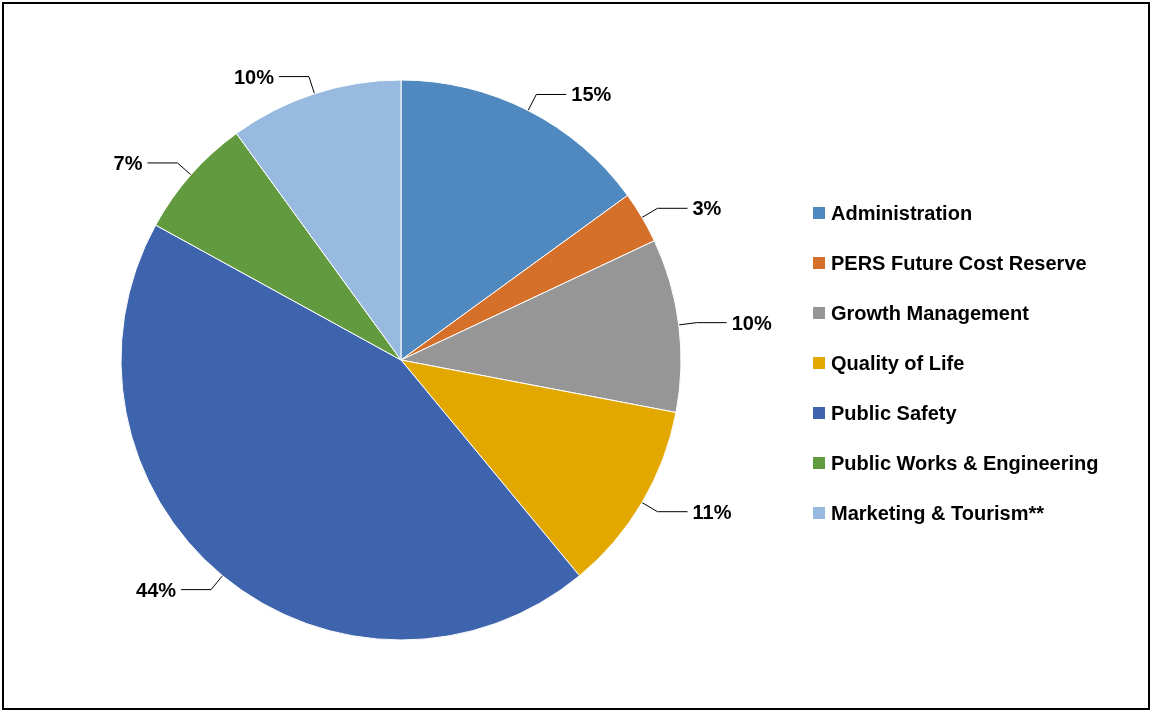 This screenshot has width=1151, height=711. I want to click on data-label: 3%, so click(707, 208).